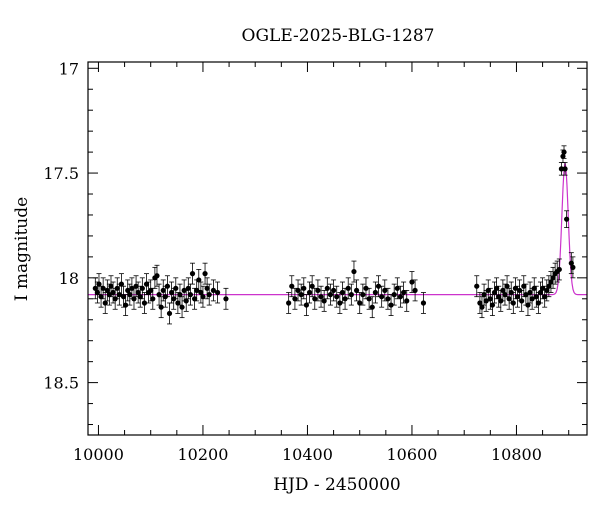 This screenshot has width=600, height=512. What do you see at coordinates (516, 454) in the screenshot?
I see `x-tick-label: 10800` at bounding box center [516, 454].